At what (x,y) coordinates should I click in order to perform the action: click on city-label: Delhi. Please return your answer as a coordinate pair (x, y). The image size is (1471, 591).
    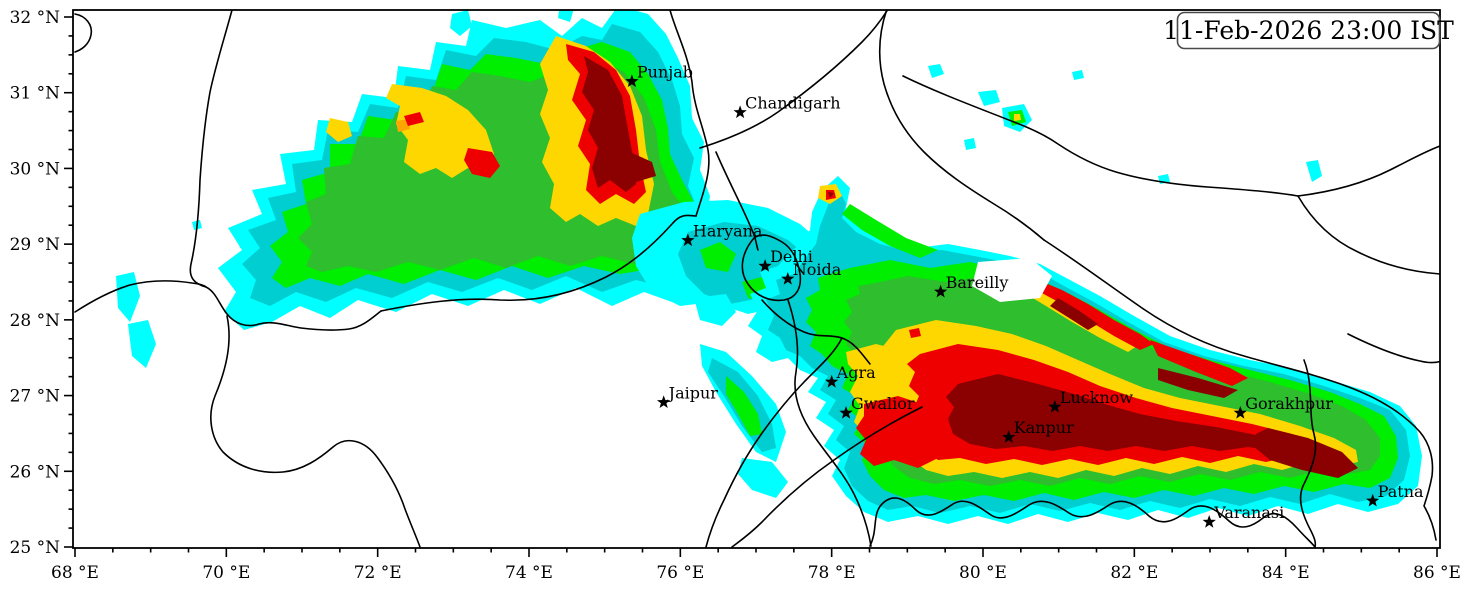
    Looking at the image, I should click on (791, 256).